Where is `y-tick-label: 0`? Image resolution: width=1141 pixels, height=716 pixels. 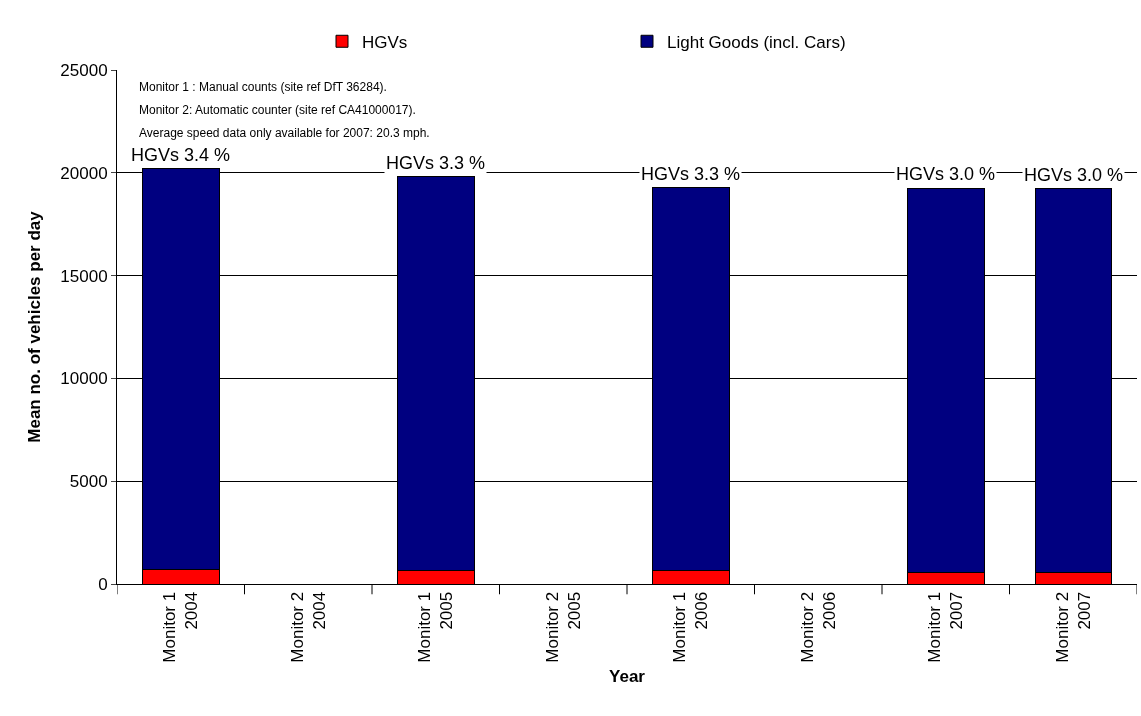
y-tick-label: 0 is located at coordinates (103, 584).